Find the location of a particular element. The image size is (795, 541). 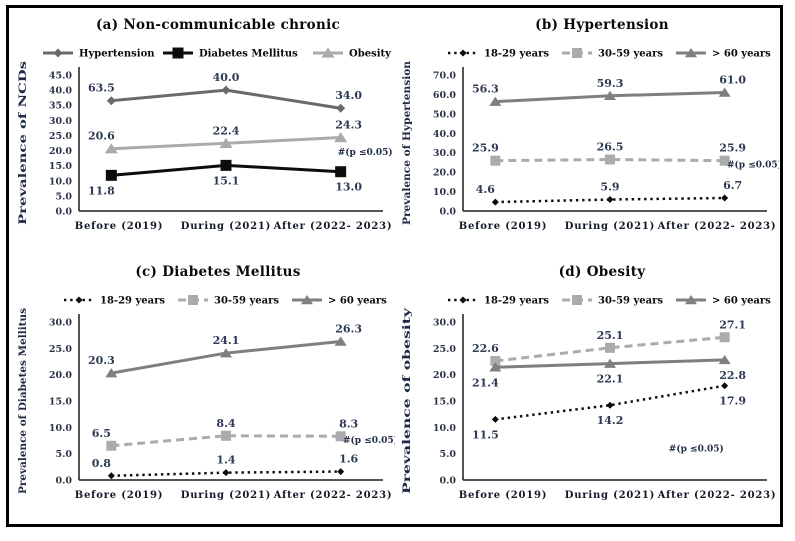

svg-text: 20.3 is located at coordinates (101, 360).